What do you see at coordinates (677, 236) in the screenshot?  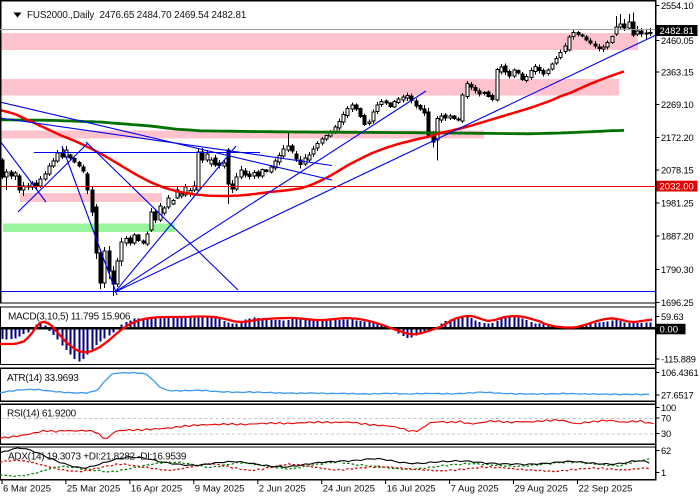 I see `svg-text: 1887.20` at bounding box center [677, 236].